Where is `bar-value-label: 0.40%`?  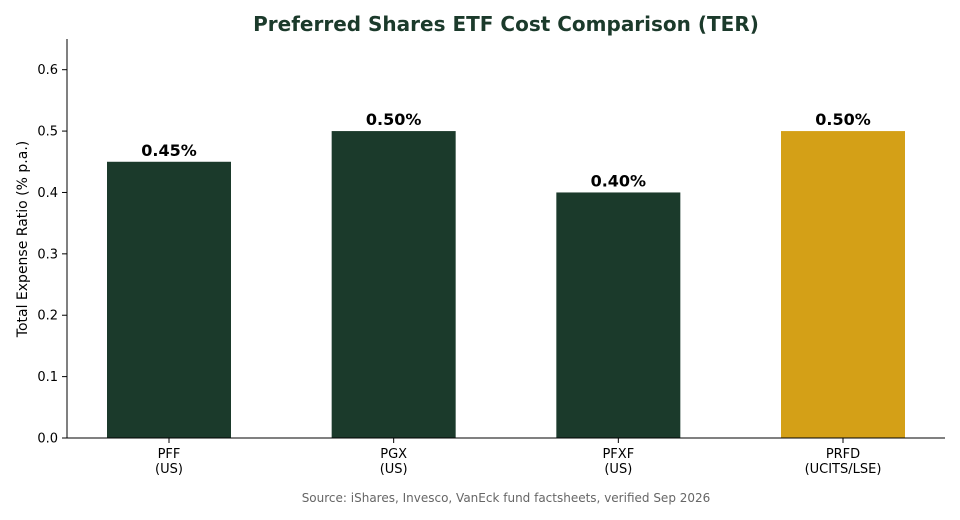 bar-value-label: 0.40% is located at coordinates (619, 180).